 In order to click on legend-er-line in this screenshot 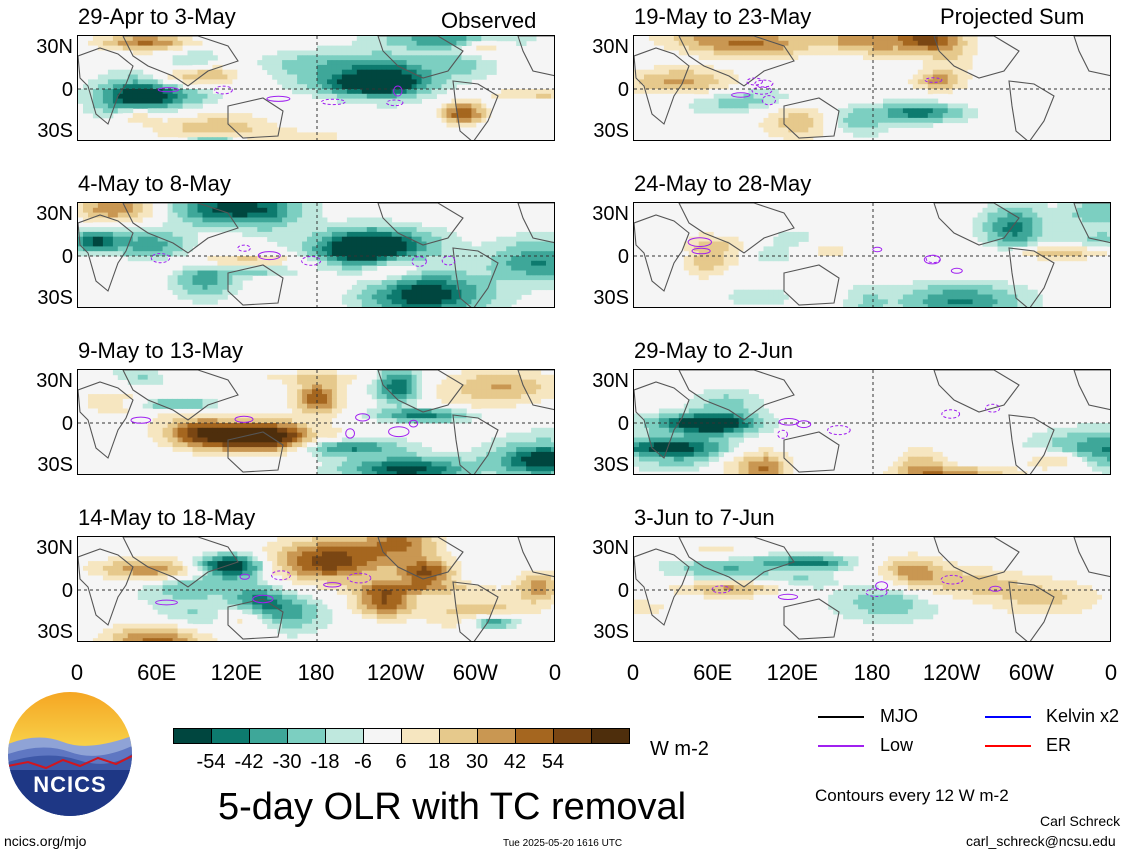, I will do `click(1008, 746)`.